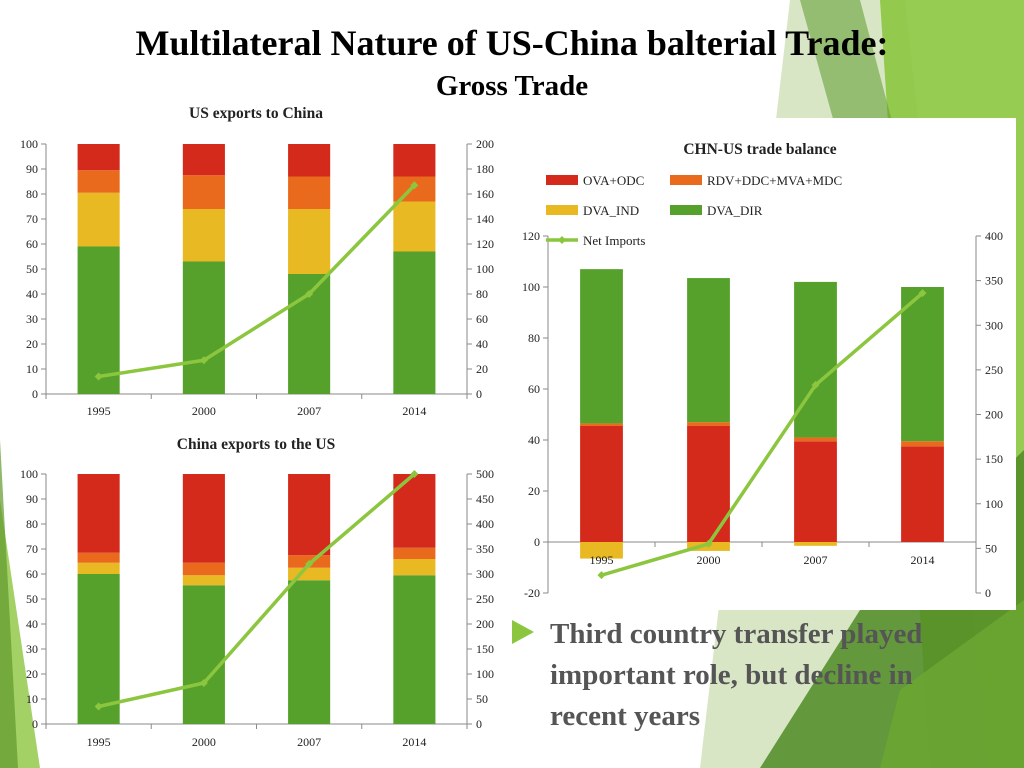  What do you see at coordinates (482, 319) in the screenshot?
I see `right-axis-tick-label: 60` at bounding box center [482, 319].